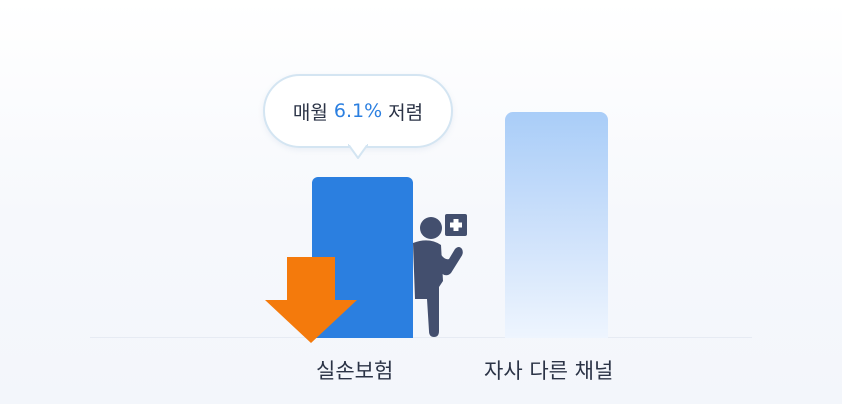 The height and width of the screenshot is (404, 842). What do you see at coordinates (556, 225) in the screenshot?
I see `bar-other-channels` at bounding box center [556, 225].